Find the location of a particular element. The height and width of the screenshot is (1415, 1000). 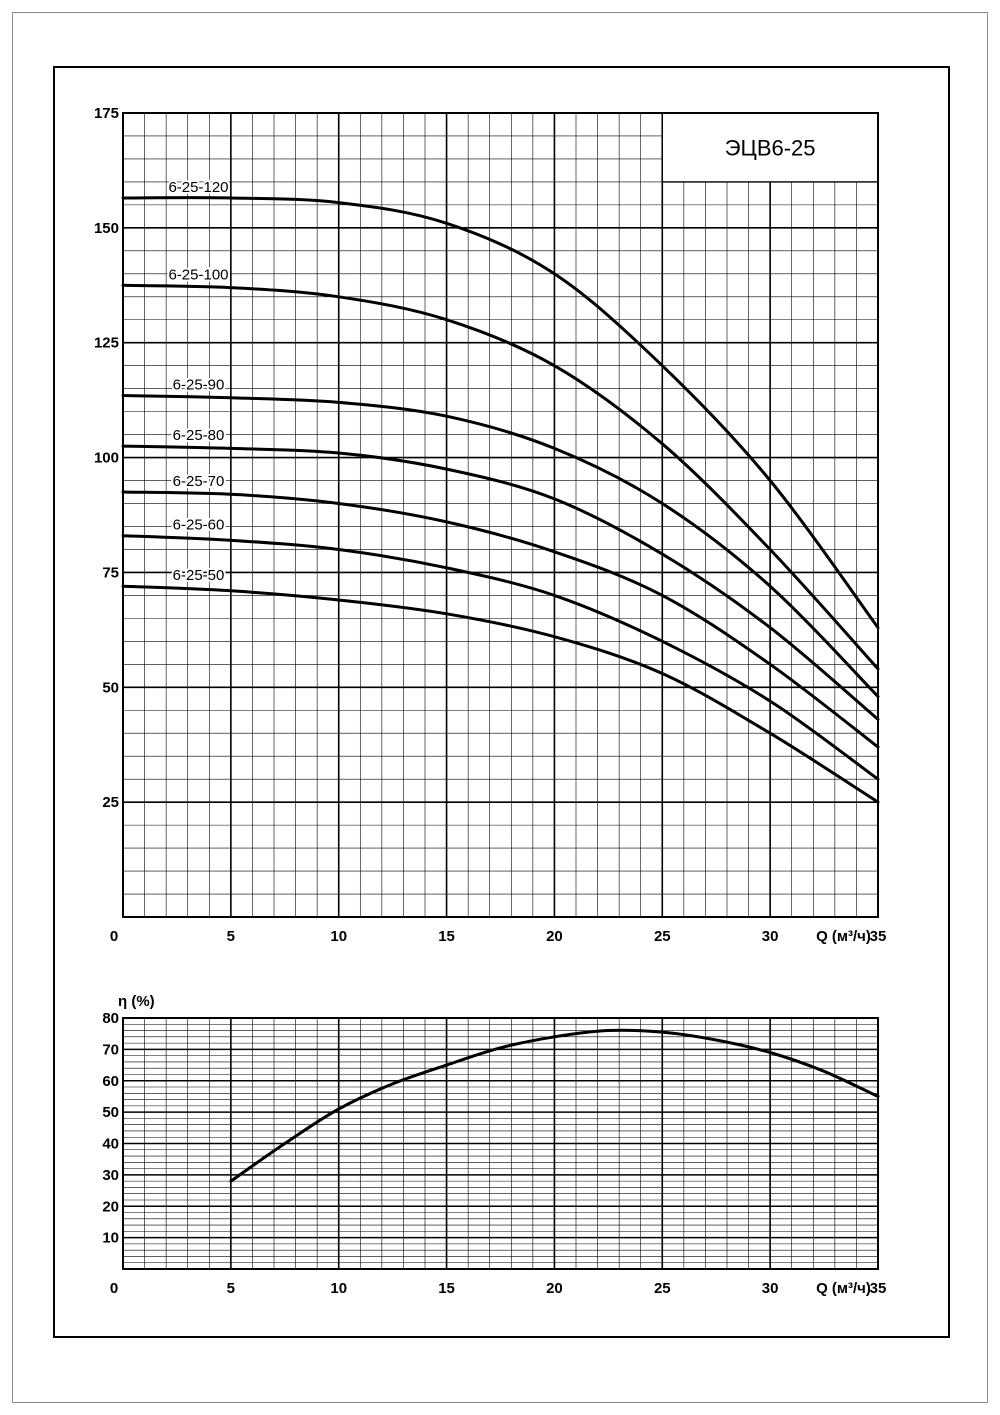

head-x-tick-label: 20 is located at coordinates (554, 936).